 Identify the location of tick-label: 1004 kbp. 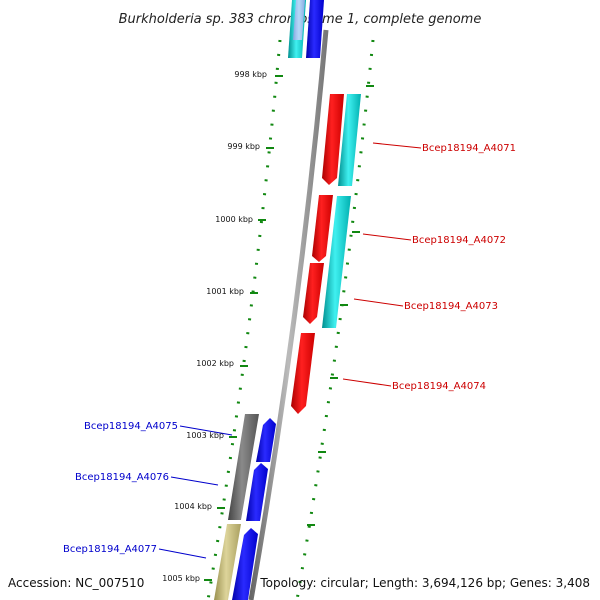
(193, 506).